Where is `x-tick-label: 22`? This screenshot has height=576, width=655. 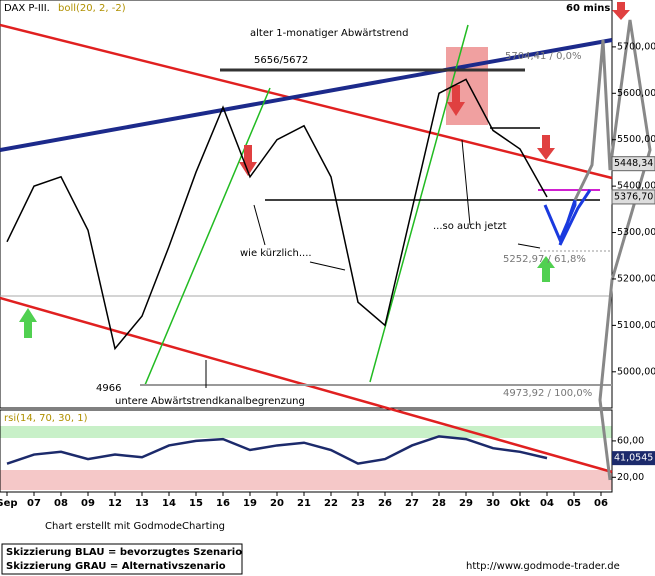 x-tick-label: 22 is located at coordinates (331, 503).